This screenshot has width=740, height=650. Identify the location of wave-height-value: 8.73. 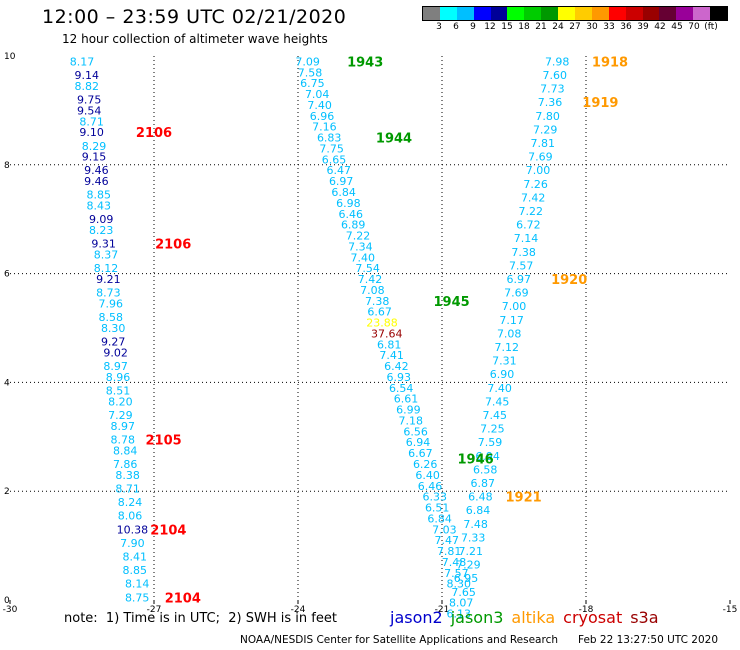
(108, 293).